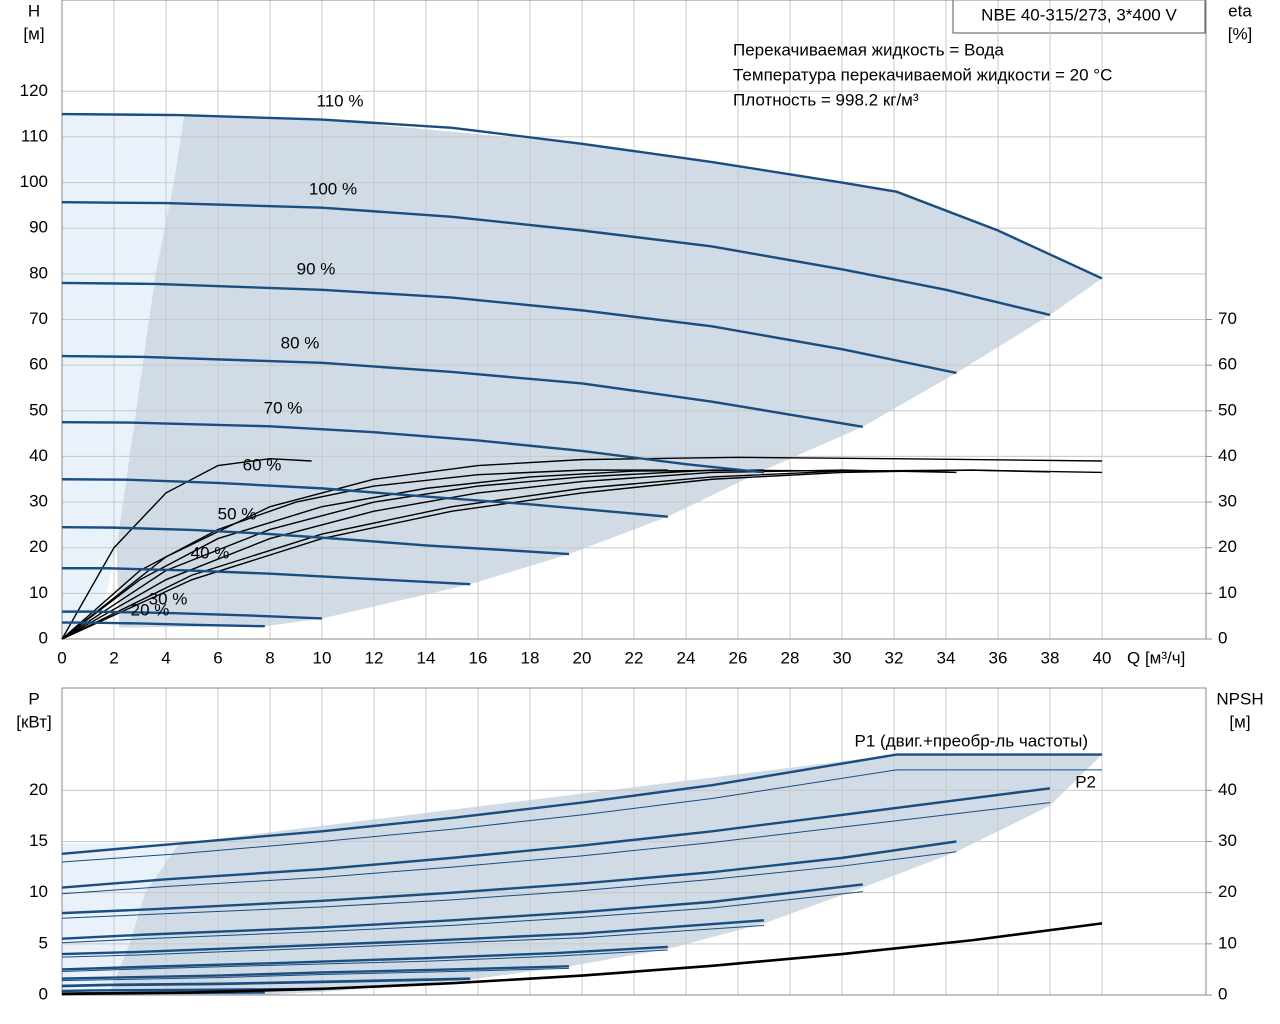 The height and width of the screenshot is (1024, 1280). I want to click on x-tick-label: 36, so click(998, 657).